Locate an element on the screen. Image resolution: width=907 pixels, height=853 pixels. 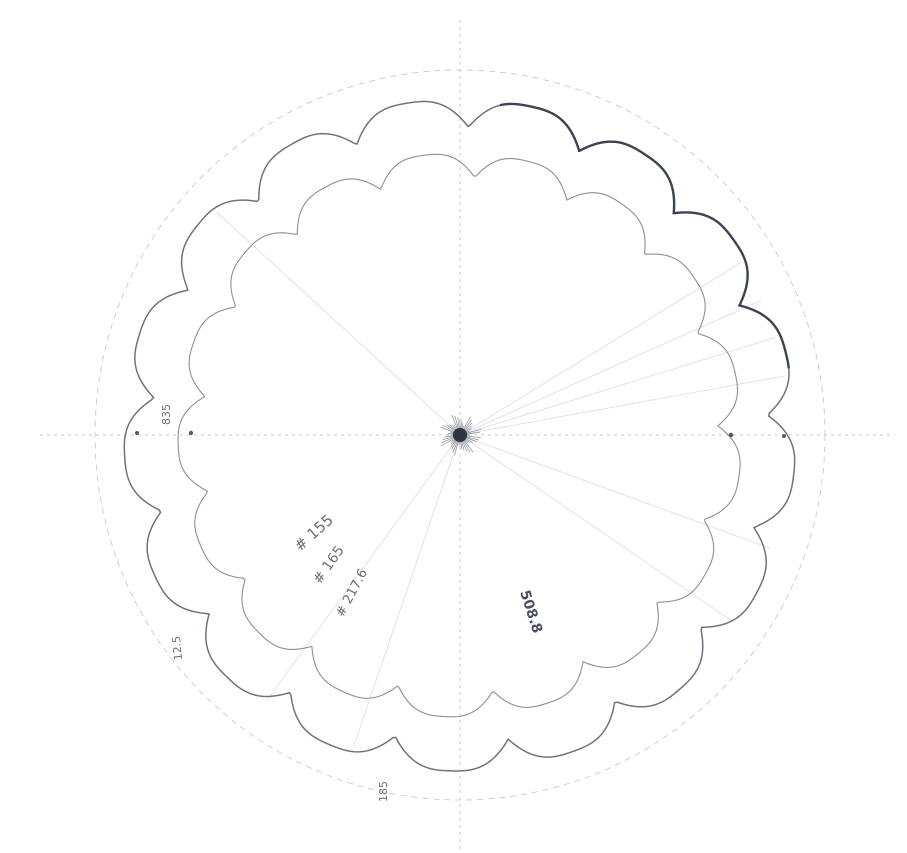
label-12-5: 12.5 is located at coordinates (177, 648).